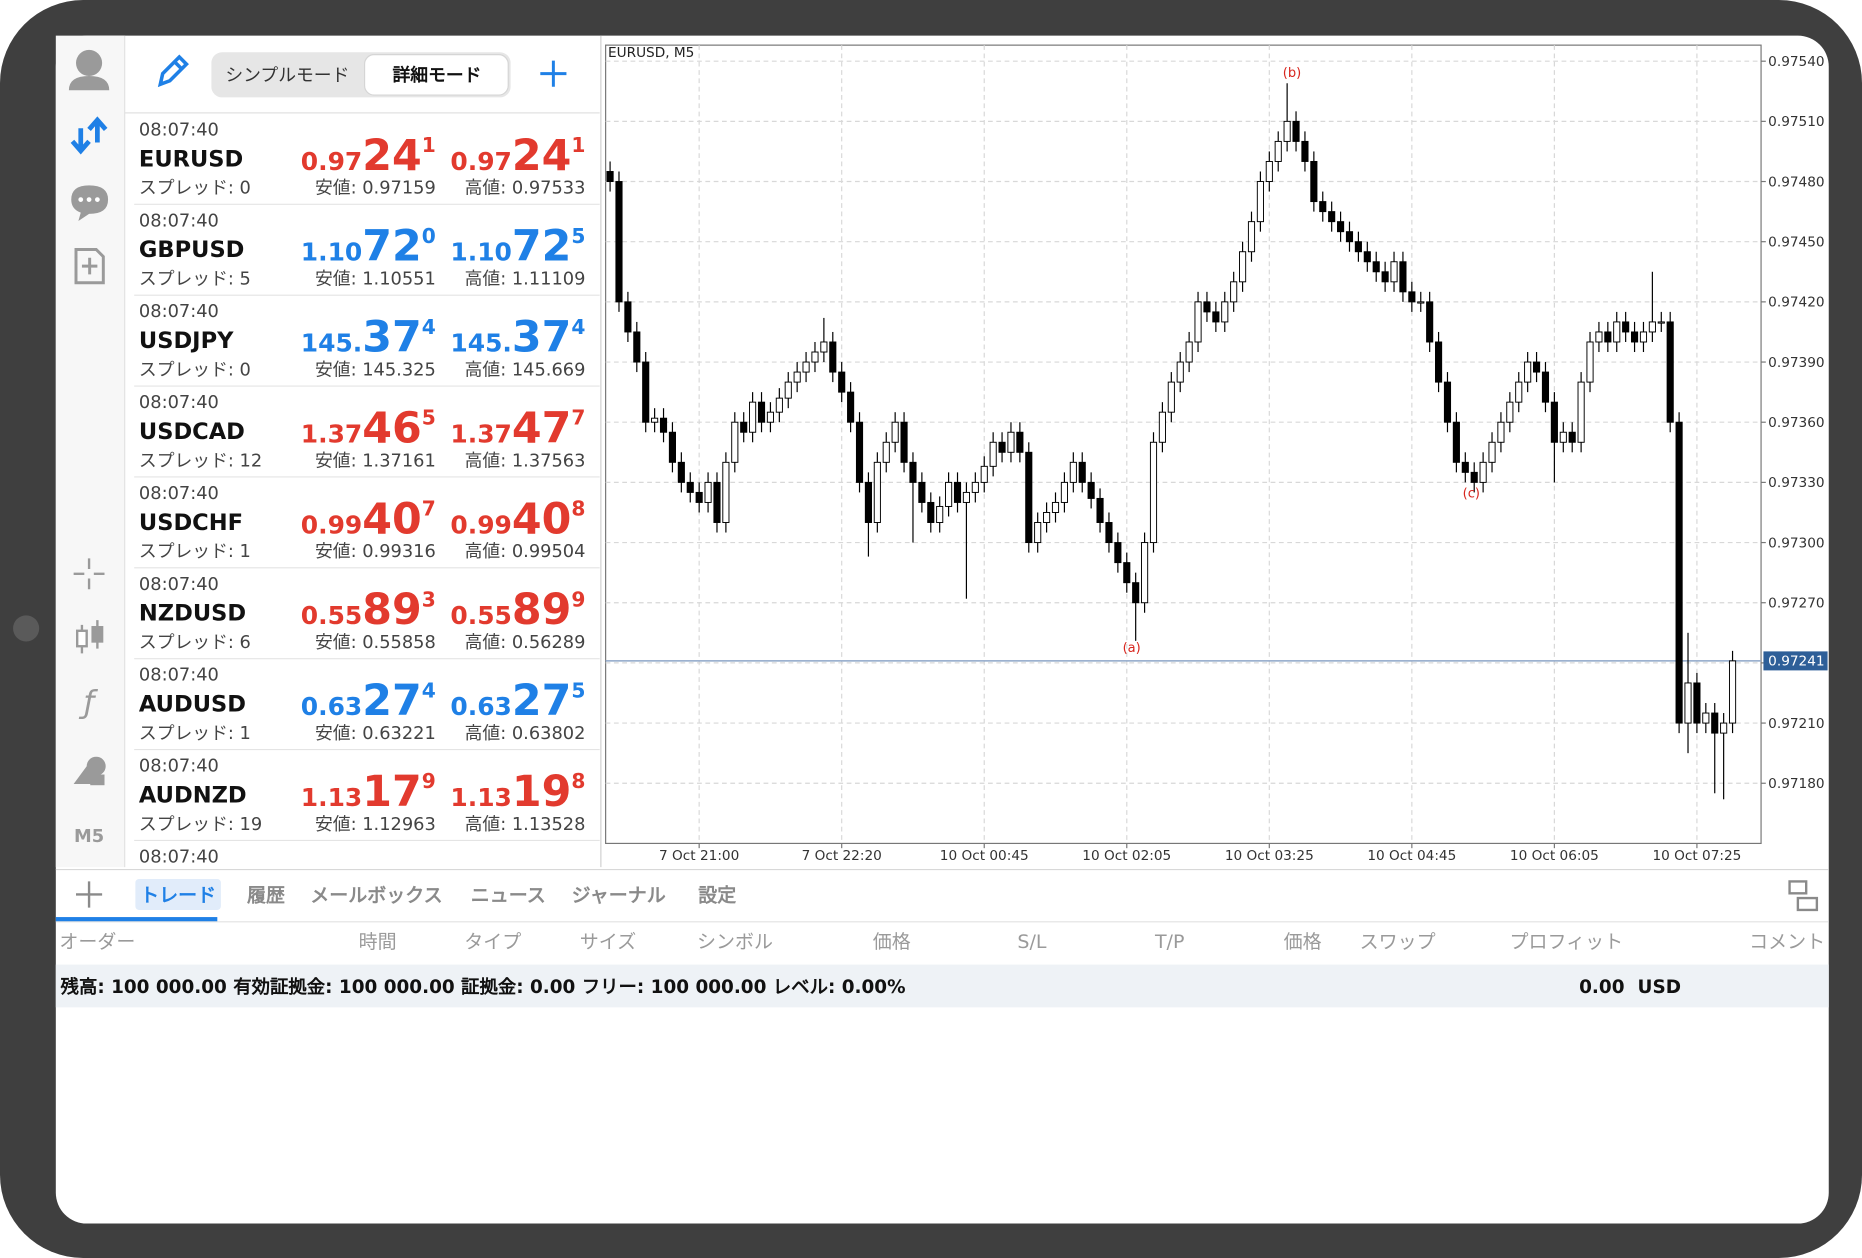 This screenshot has height=1258, width=1862. What do you see at coordinates (266, 896) in the screenshot?
I see `tab: 履歴` at bounding box center [266, 896].